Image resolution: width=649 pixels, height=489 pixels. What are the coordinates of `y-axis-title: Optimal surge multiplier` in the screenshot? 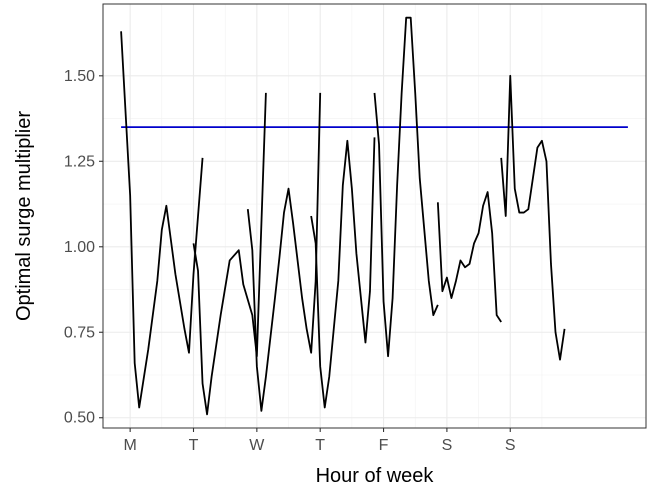 It's located at (24, 216).